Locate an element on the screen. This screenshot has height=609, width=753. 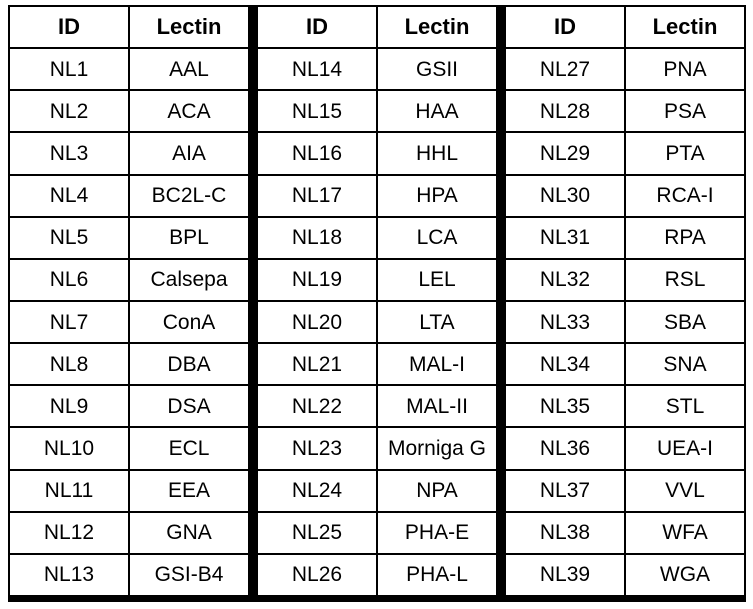
lectin-cell: RCA-I is located at coordinates (685, 195).